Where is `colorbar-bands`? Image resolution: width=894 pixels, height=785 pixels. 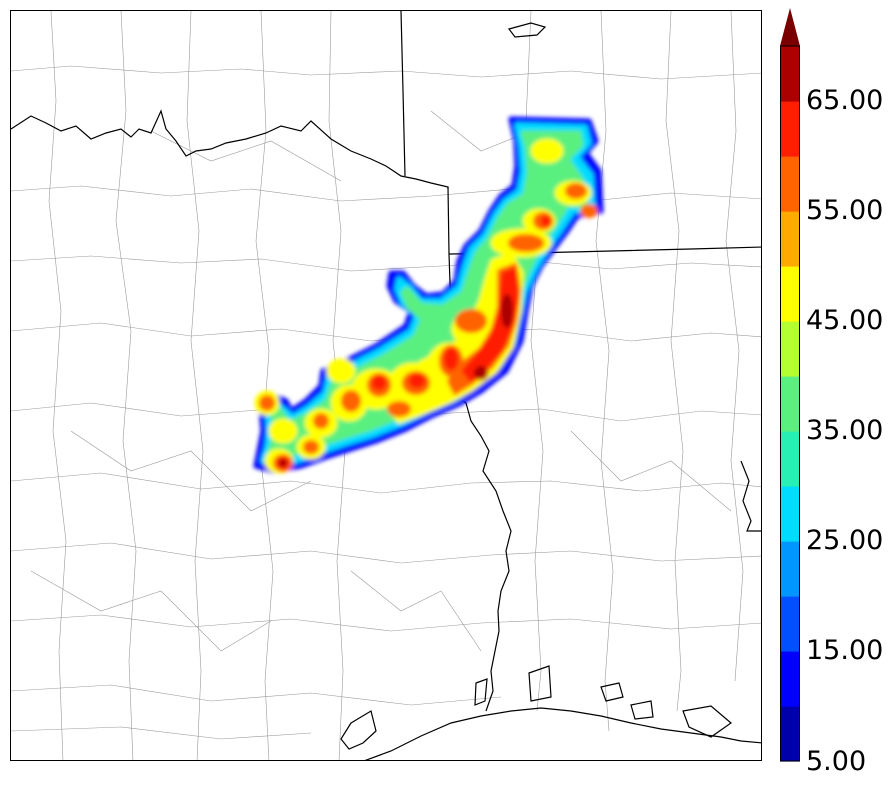 colorbar-bands is located at coordinates (790, 404).